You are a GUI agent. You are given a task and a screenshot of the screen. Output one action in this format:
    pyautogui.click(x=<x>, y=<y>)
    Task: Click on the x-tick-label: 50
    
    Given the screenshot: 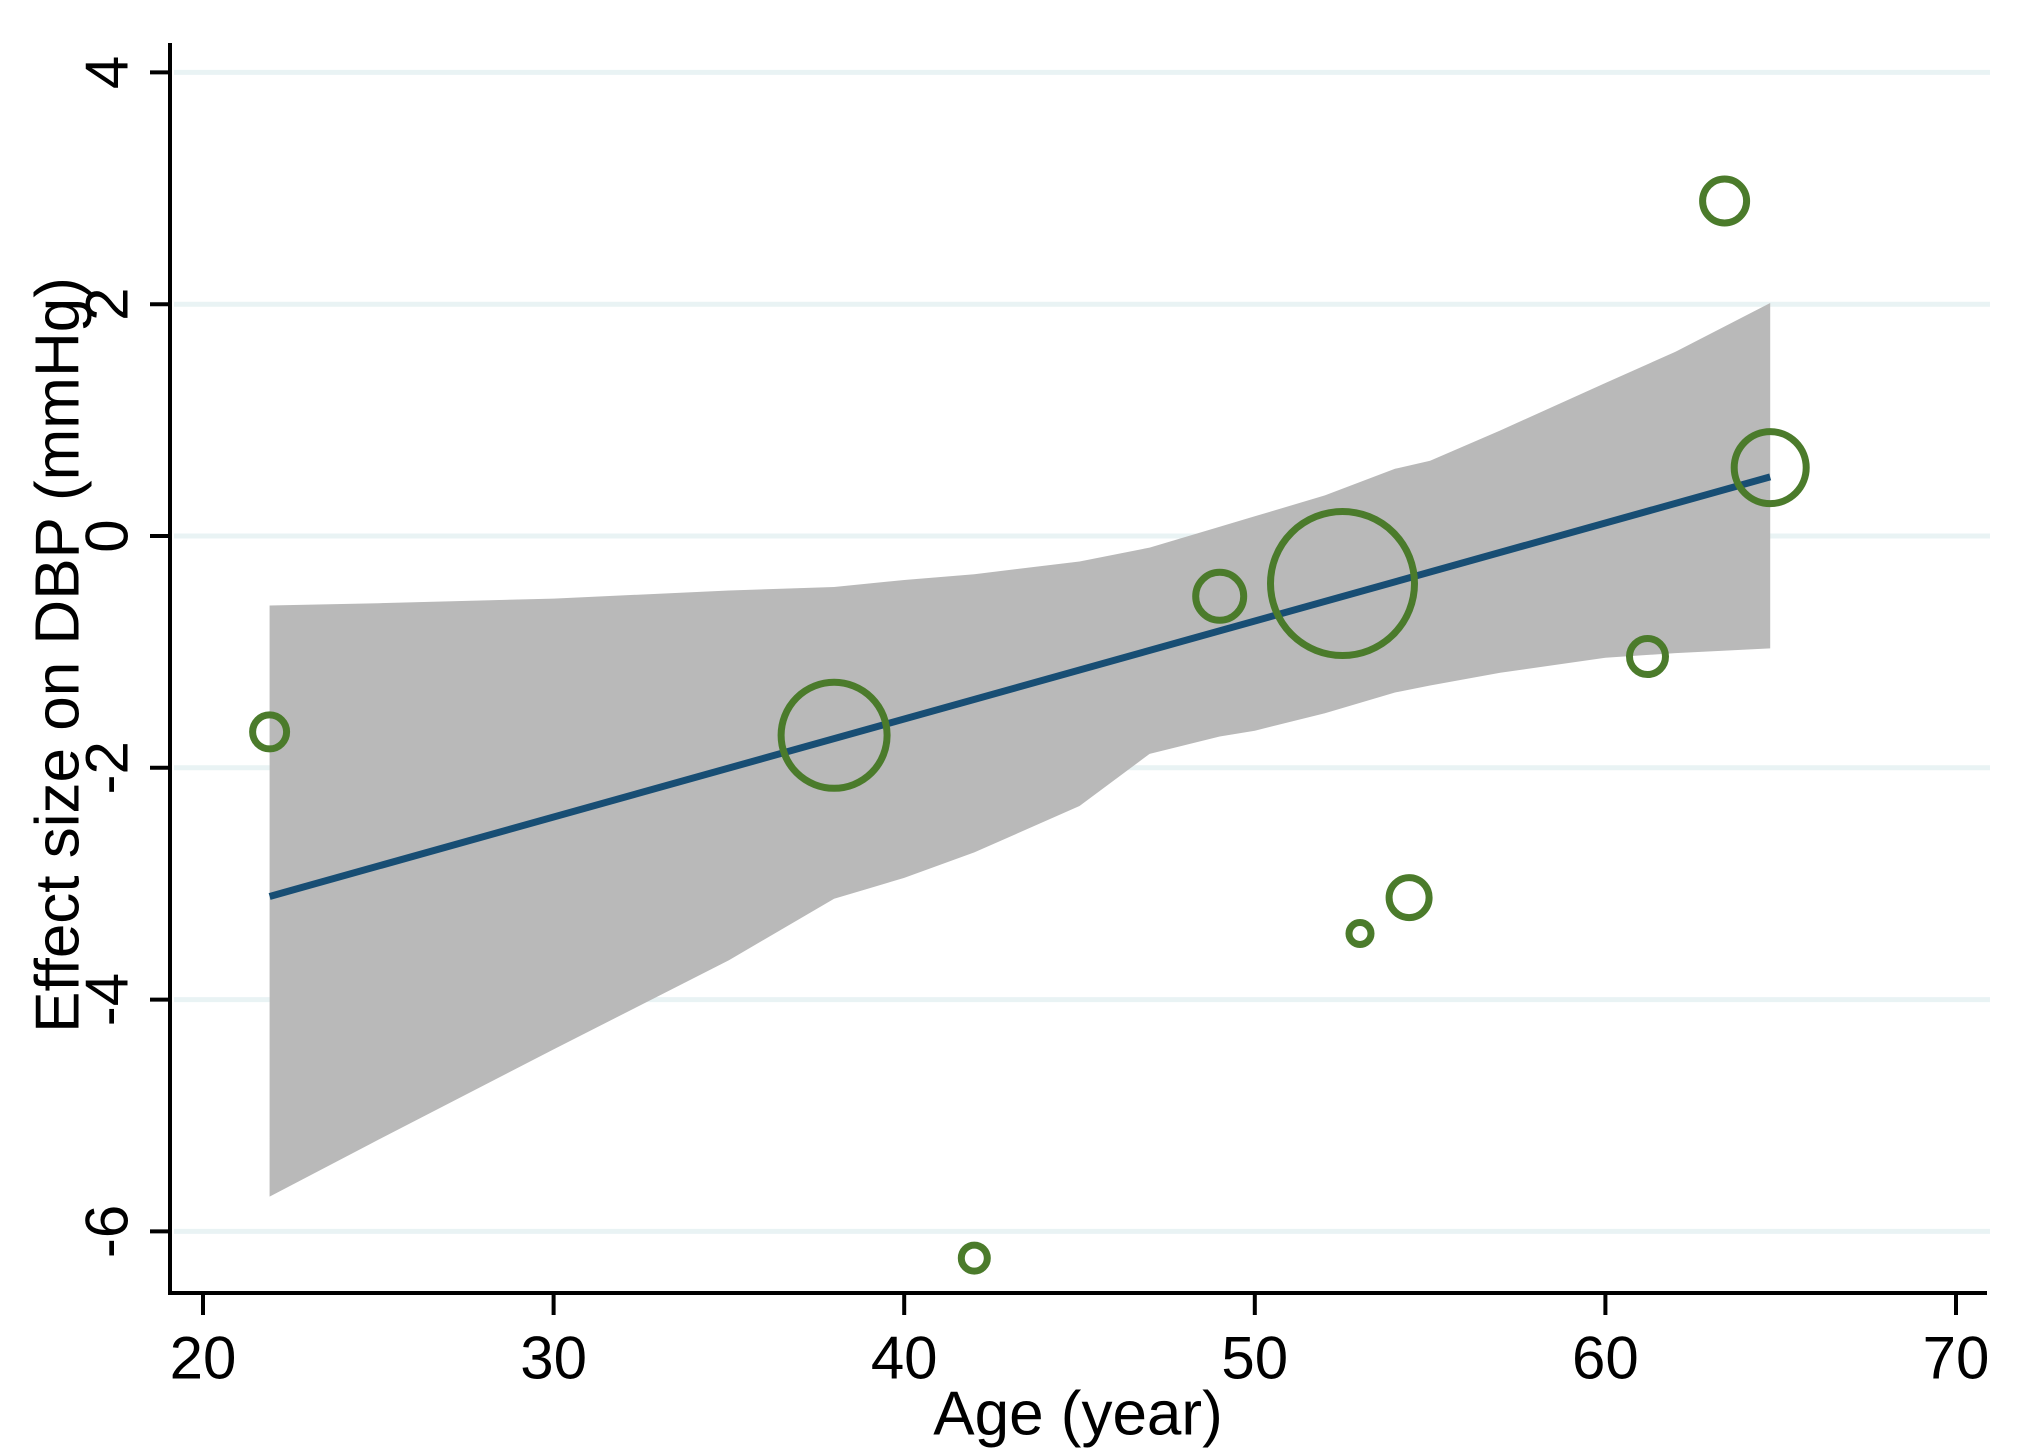 What is the action you would take?
    pyautogui.click(x=1254, y=1358)
    